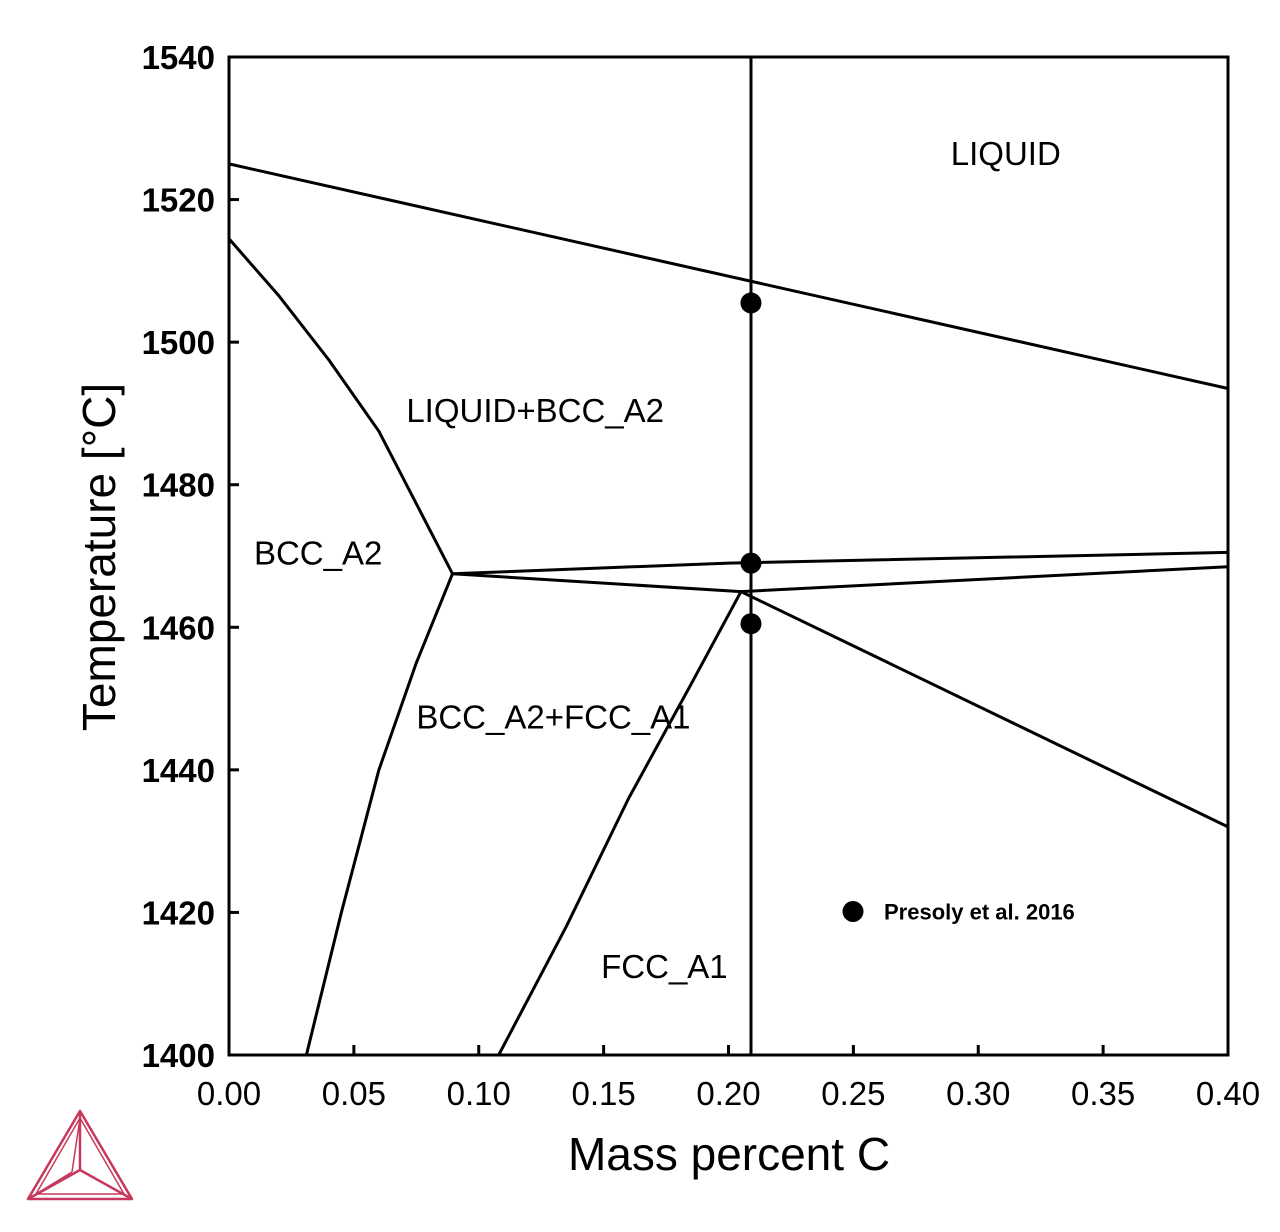 The width and height of the screenshot is (1280, 1232). What do you see at coordinates (751, 463) in the screenshot?
I see `data-markers` at bounding box center [751, 463].